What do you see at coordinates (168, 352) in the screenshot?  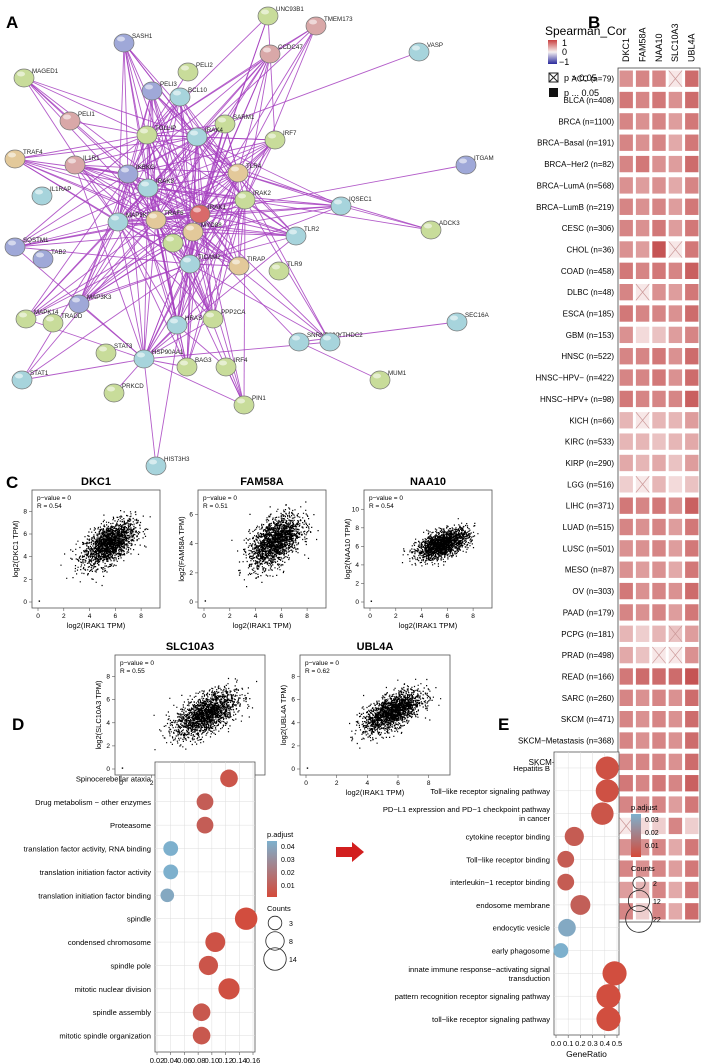 I see `node-label: HSP90AA1` at bounding box center [168, 352].